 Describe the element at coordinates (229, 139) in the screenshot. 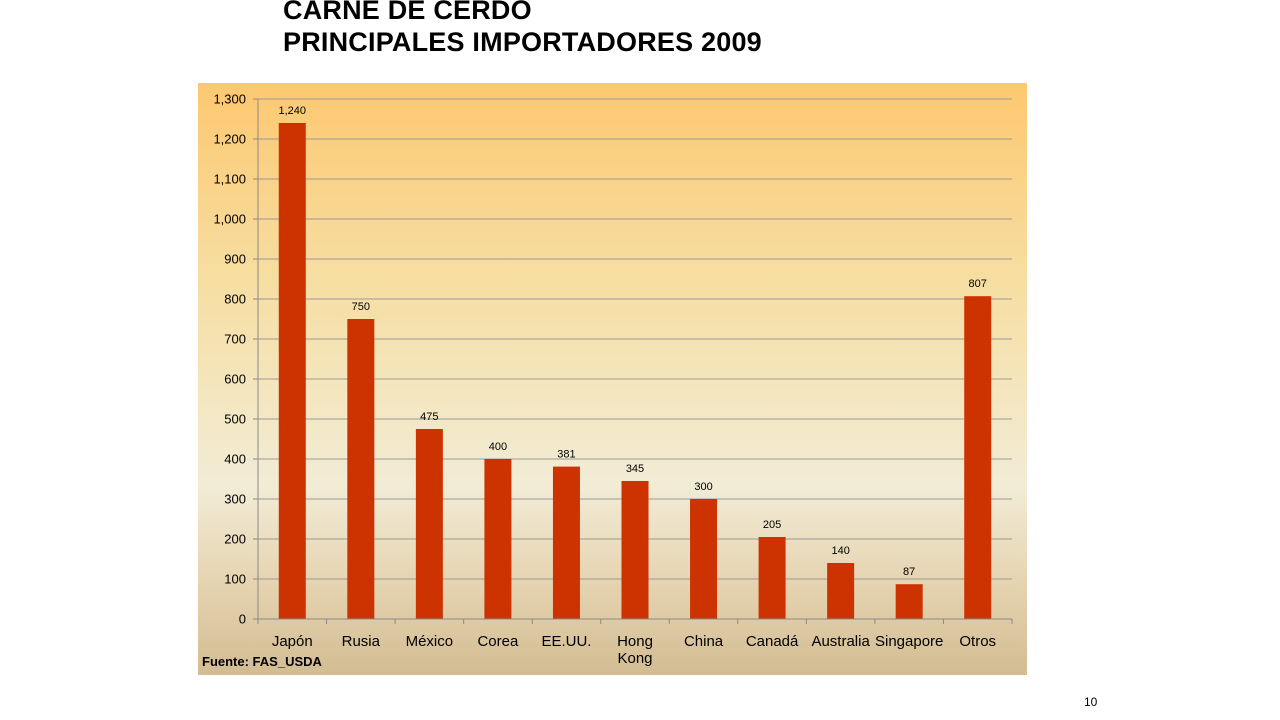

I see `y-tick-label: 1,200` at that location.